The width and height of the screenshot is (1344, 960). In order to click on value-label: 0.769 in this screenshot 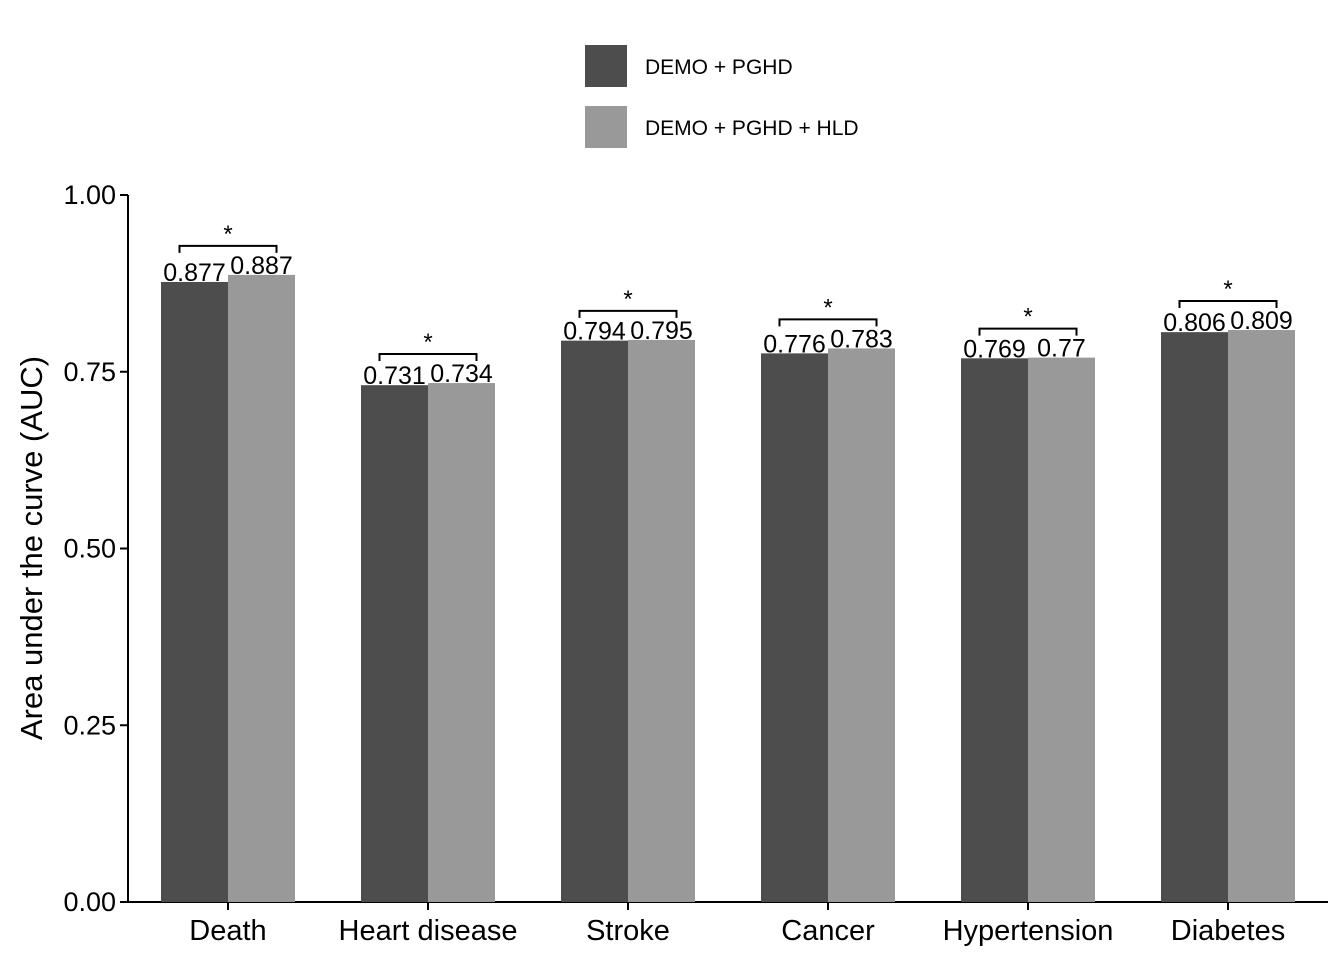, I will do `click(994, 349)`.